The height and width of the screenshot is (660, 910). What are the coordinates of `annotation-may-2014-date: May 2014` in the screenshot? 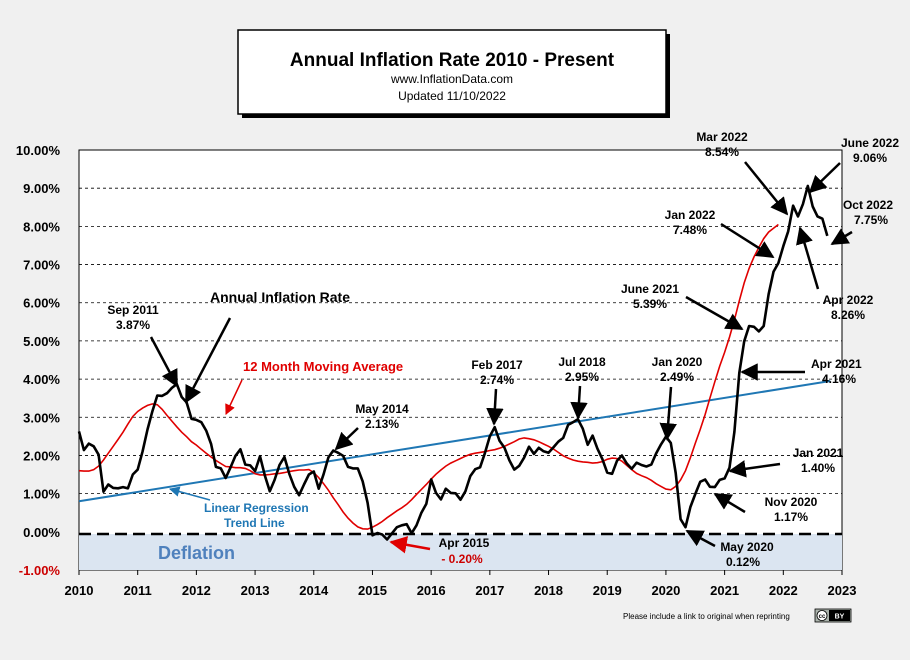 It's located at (382, 409).